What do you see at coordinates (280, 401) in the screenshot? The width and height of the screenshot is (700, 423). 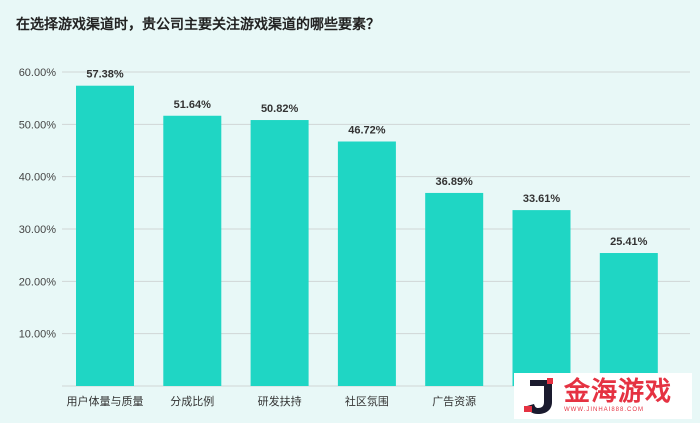 I see `category-label: 研发扶持` at bounding box center [280, 401].